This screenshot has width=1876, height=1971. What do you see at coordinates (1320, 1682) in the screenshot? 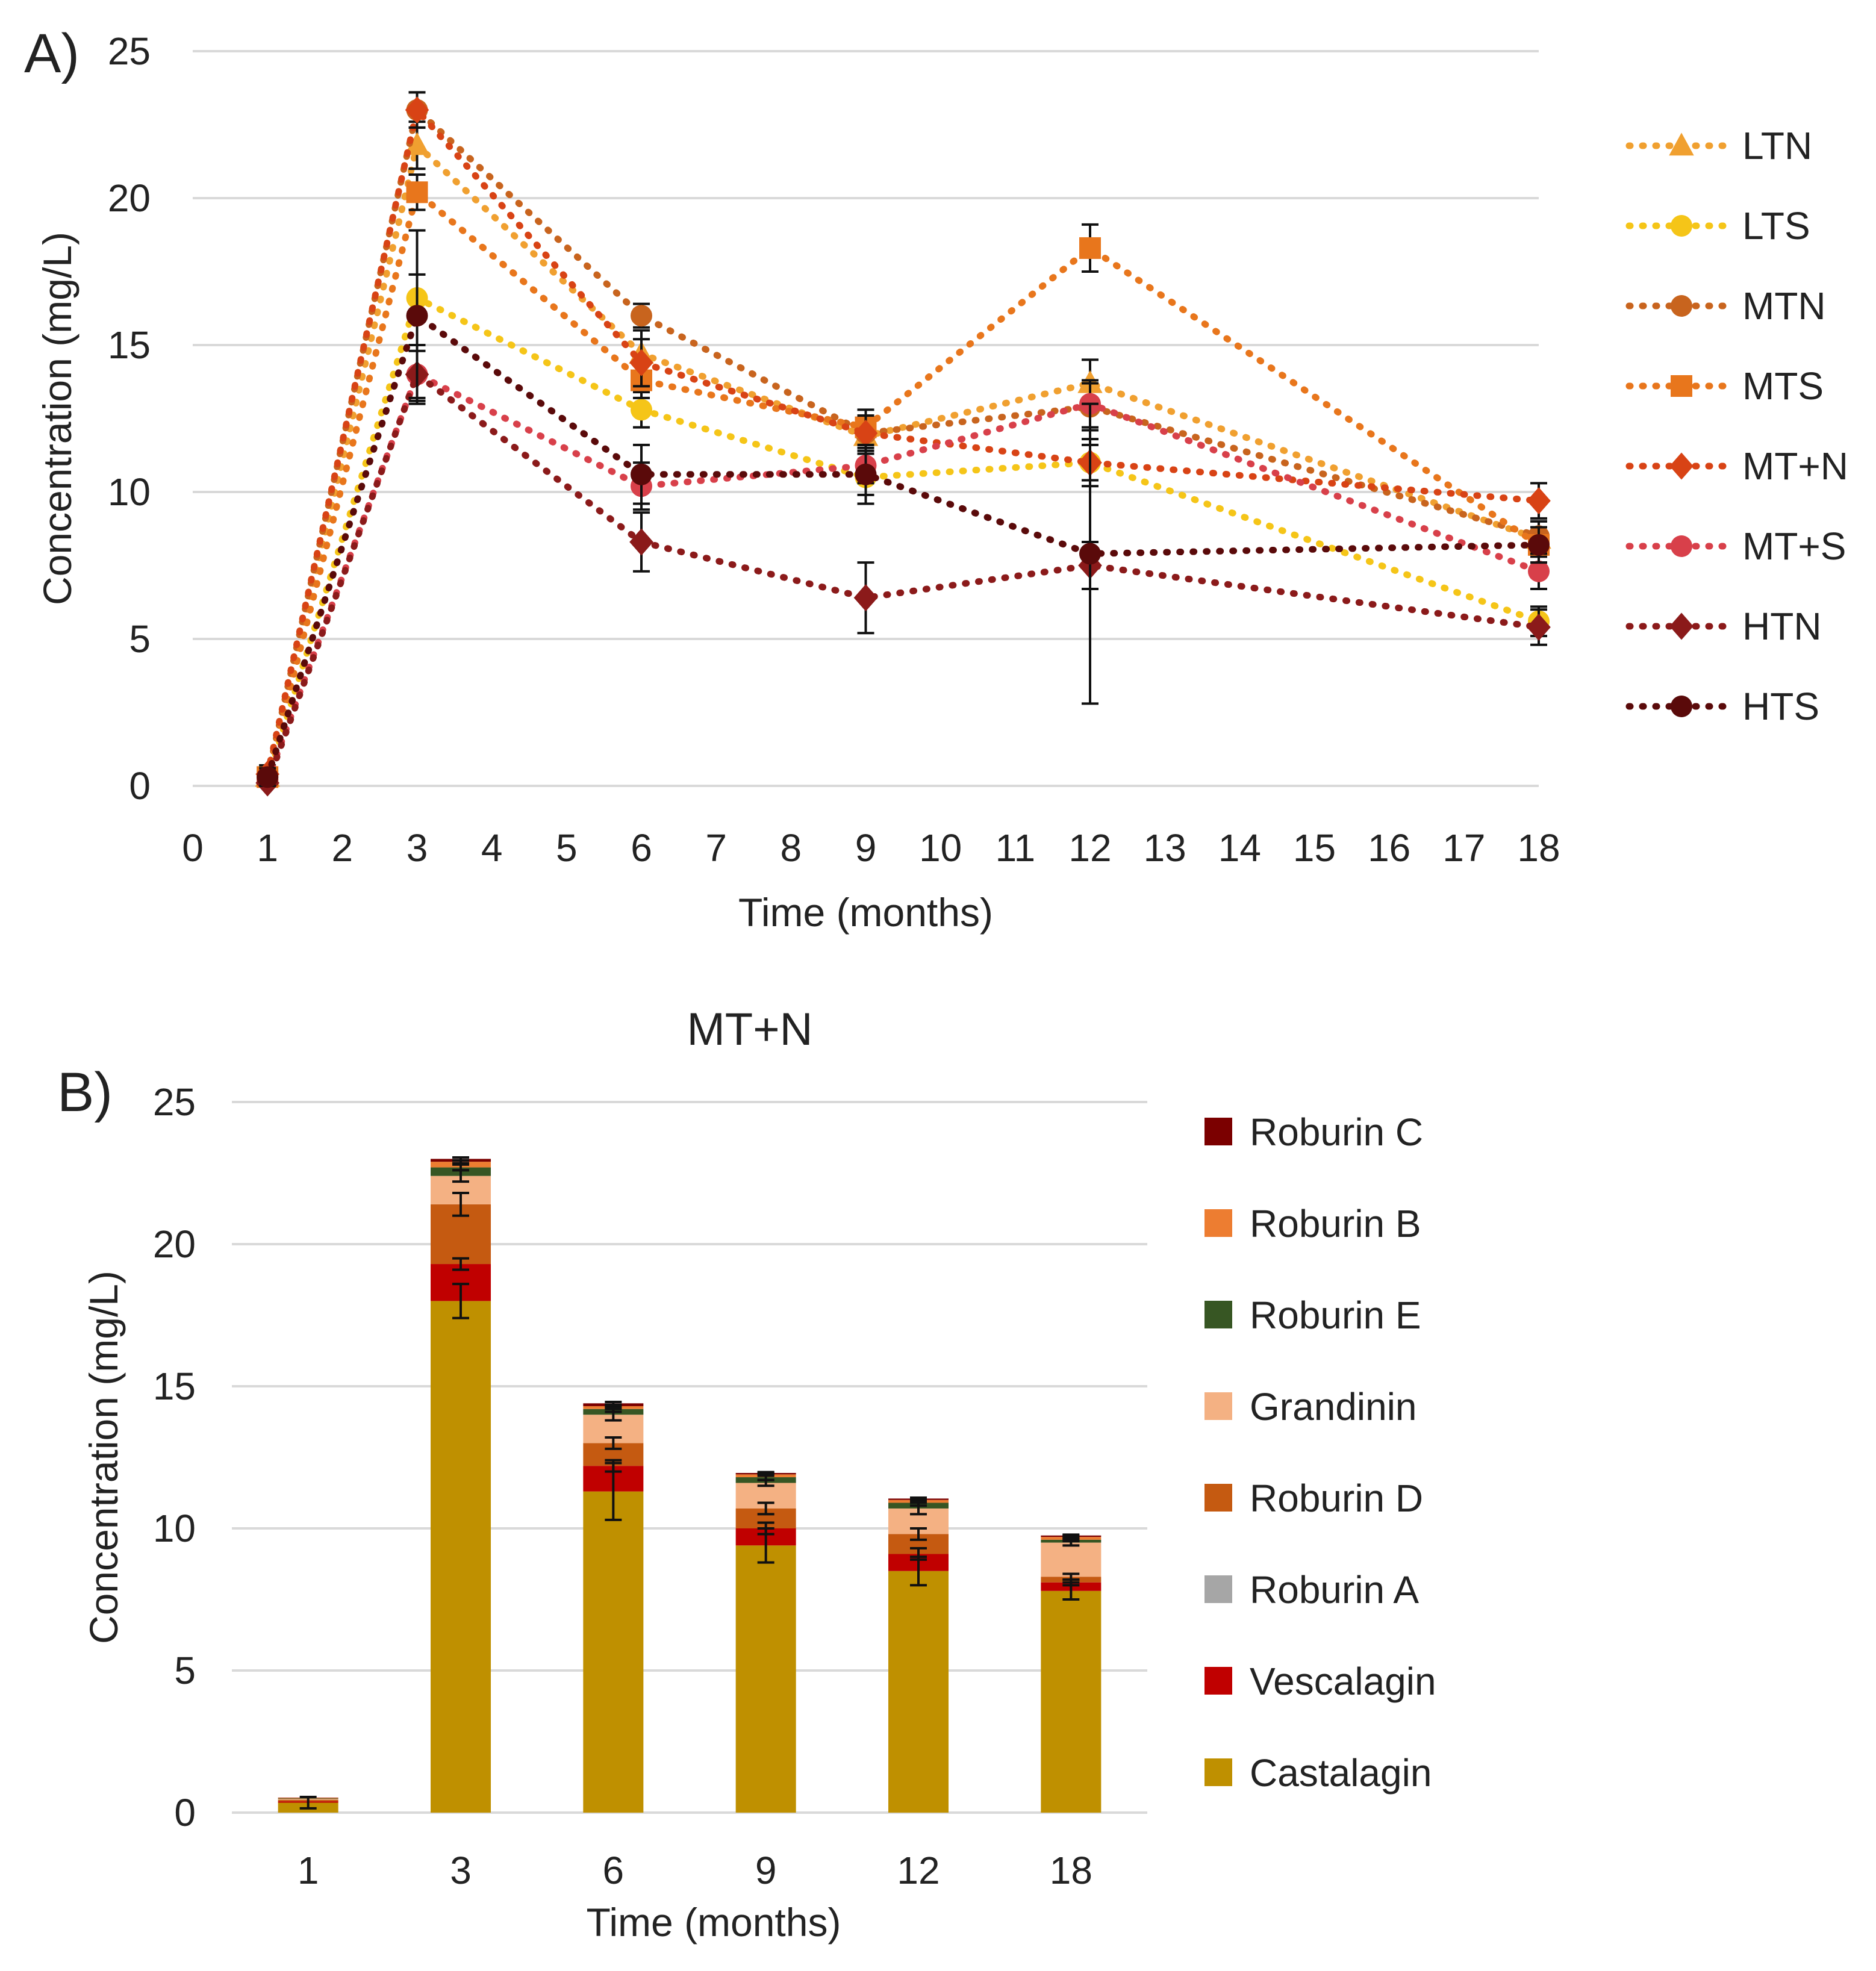
I see `panel-b-legend-item: Vescalagin` at bounding box center [1320, 1682].